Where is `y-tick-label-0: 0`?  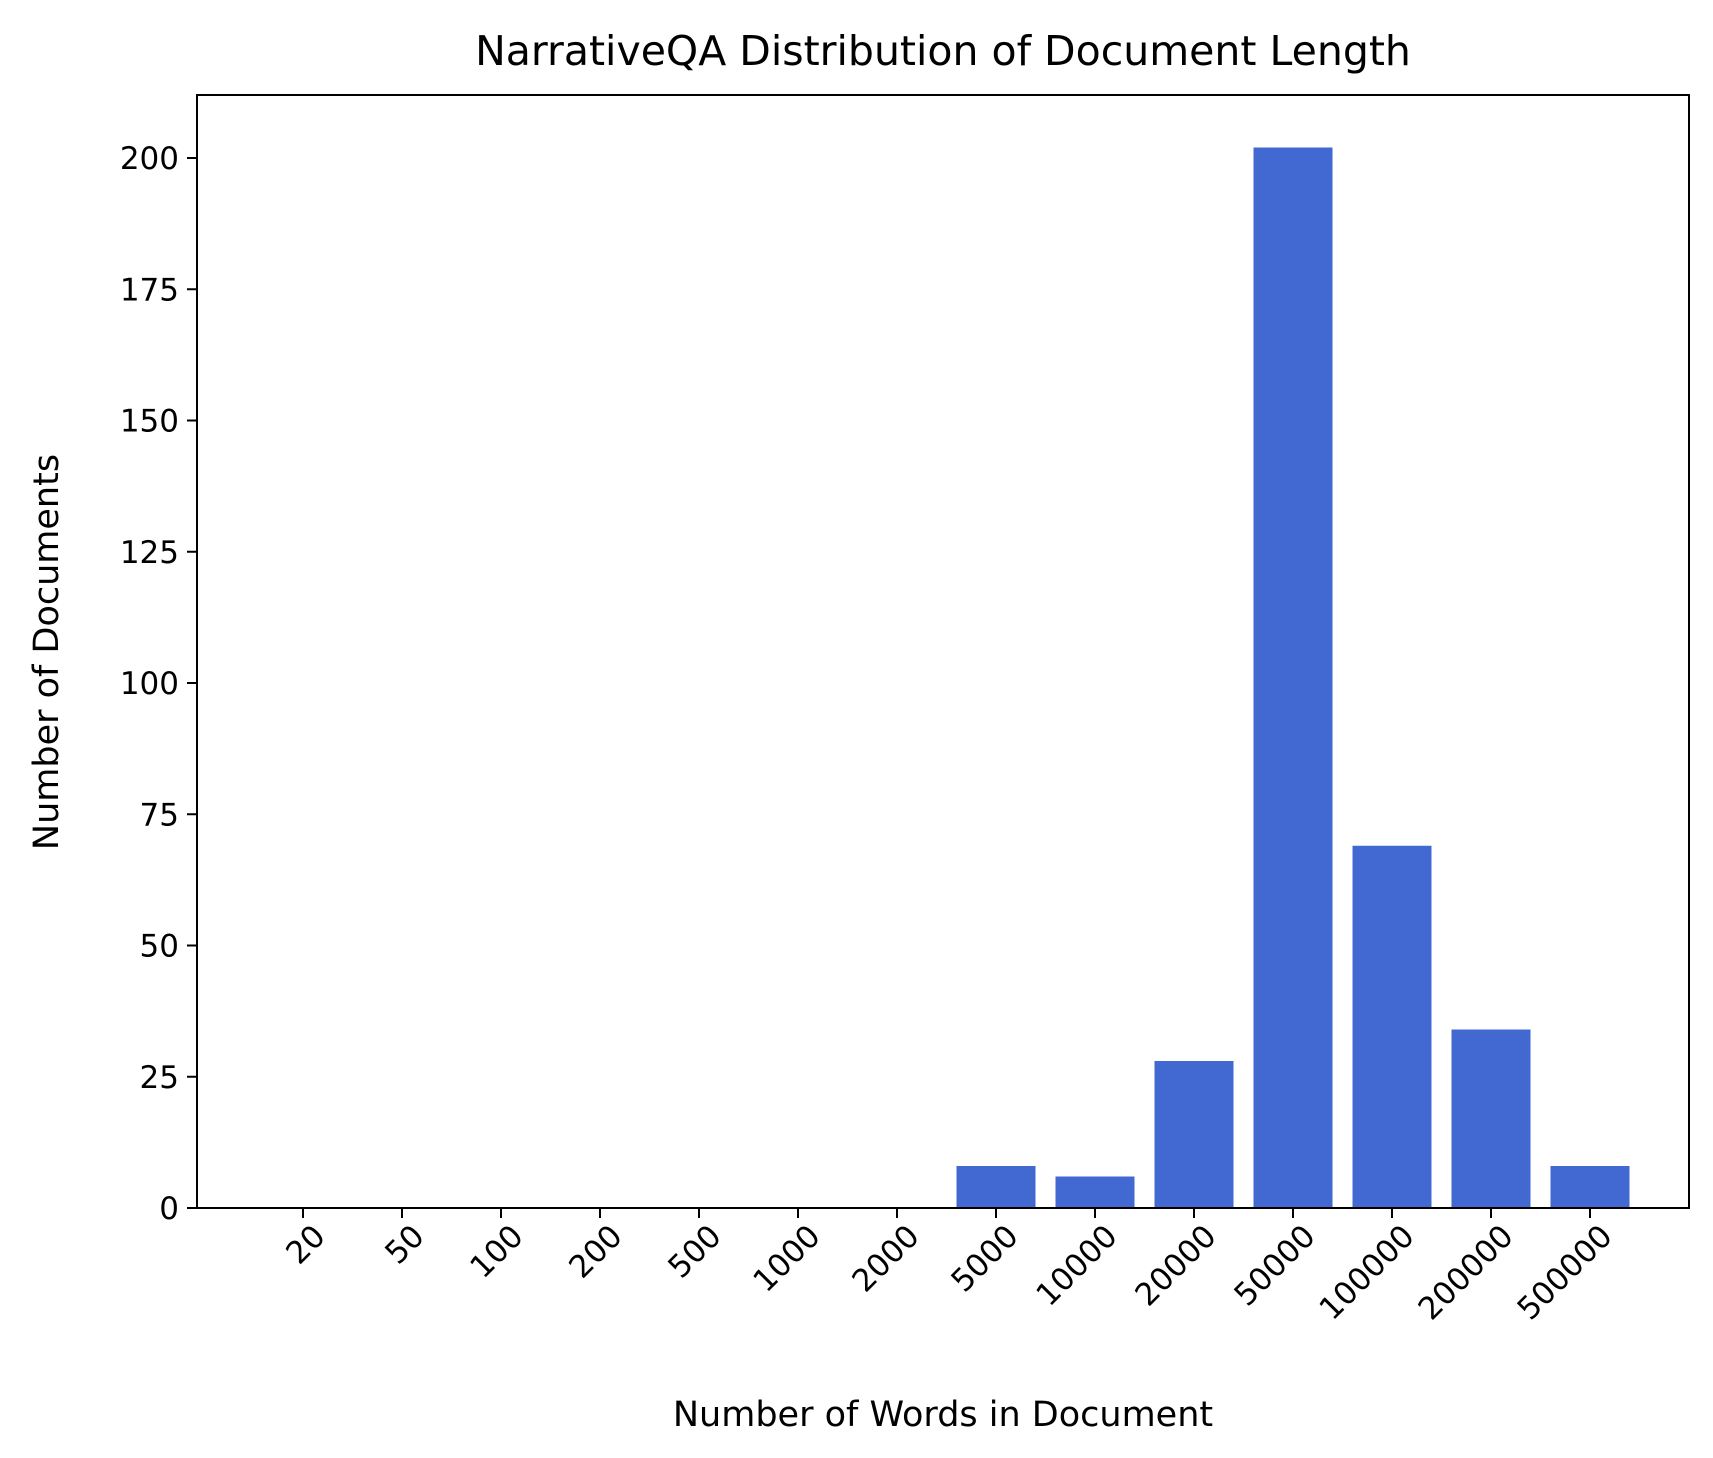
y-tick-label-0: 0 is located at coordinates (169, 1209).